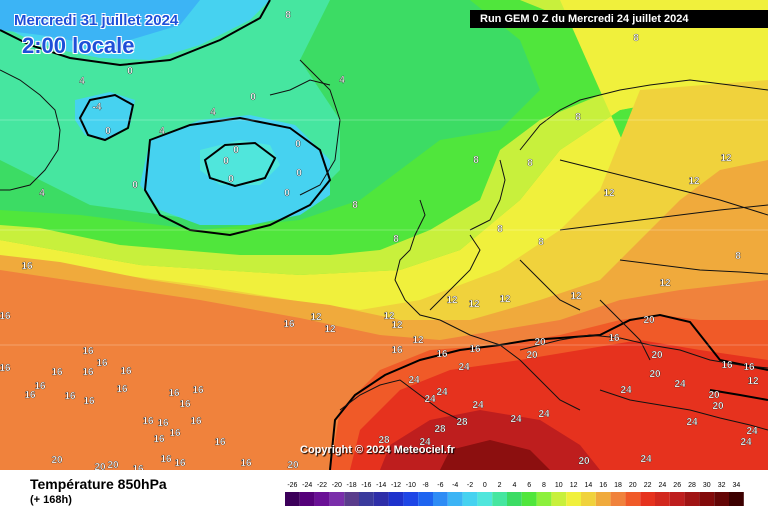 The height and width of the screenshot is (512, 768). Describe the element at coordinates (692, 485) in the screenshot. I see `legend-tick: 28` at that location.